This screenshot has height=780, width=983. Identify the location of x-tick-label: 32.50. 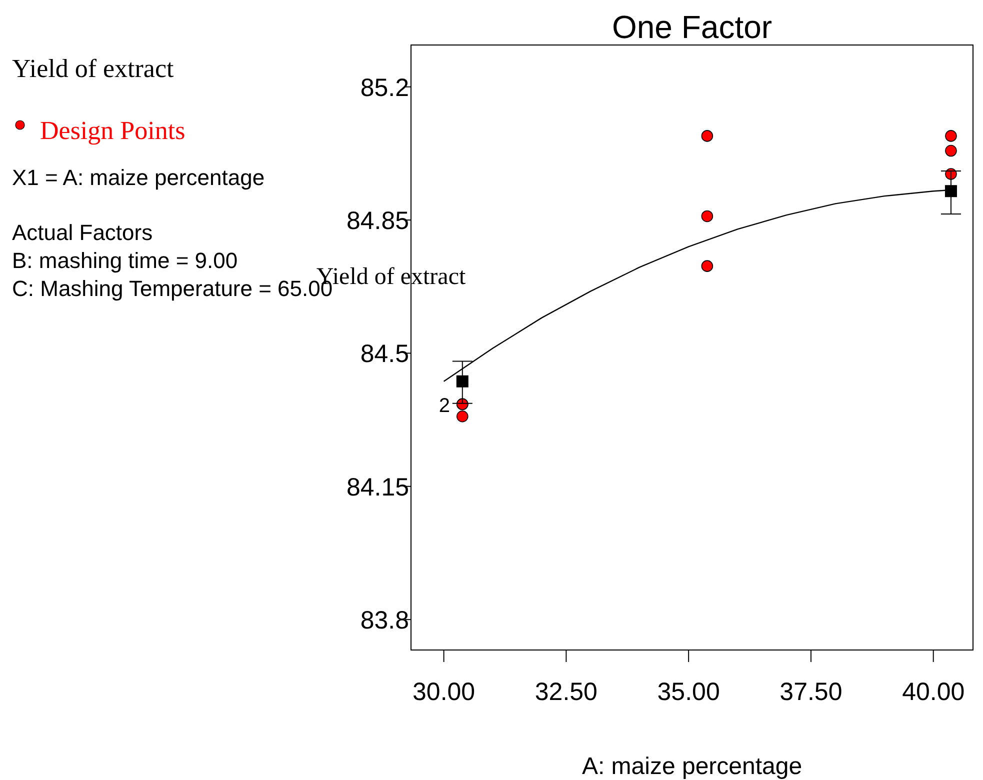
(566, 692).